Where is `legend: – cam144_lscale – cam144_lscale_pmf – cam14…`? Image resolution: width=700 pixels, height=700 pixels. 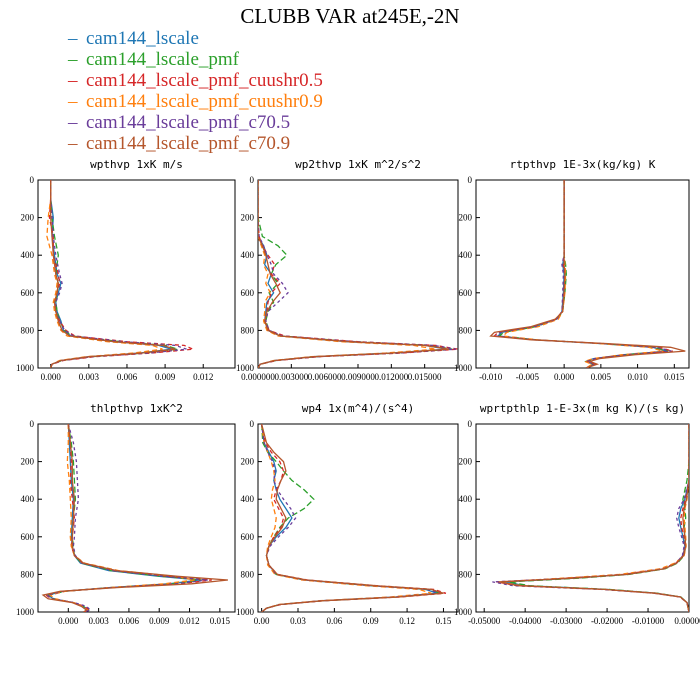
legend: – cam144_lscale – cam144_lscale_pmf – cam14… is located at coordinates (195, 91).